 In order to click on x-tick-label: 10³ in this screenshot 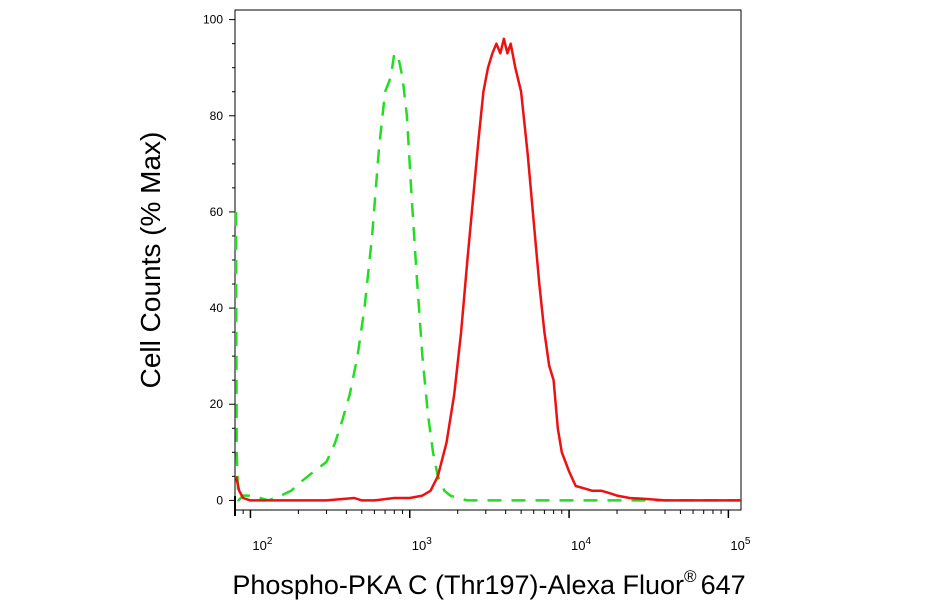, I will do `click(422, 544)`.